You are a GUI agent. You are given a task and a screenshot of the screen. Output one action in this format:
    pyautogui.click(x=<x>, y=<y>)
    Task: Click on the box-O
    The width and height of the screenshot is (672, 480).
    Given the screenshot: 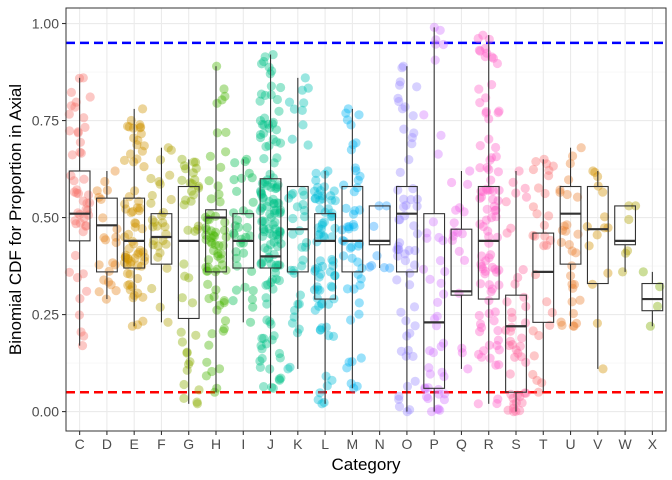 What is the action you would take?
    pyautogui.click(x=406, y=229)
    